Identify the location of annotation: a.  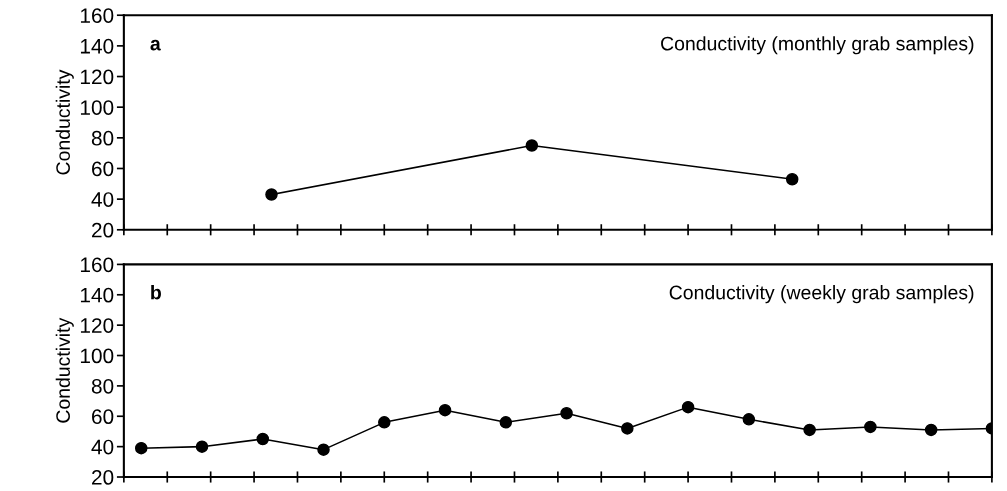
(155, 45).